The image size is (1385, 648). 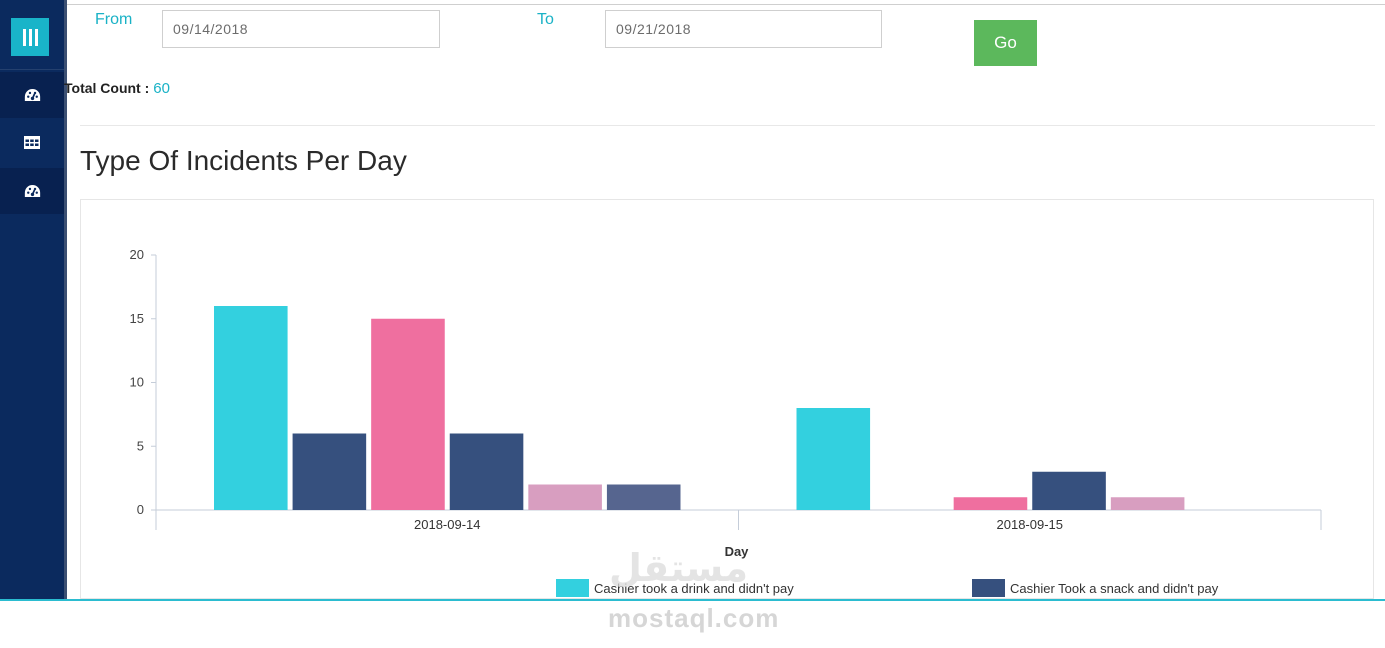 What do you see at coordinates (545, 19) in the screenshot?
I see `to-label: To` at bounding box center [545, 19].